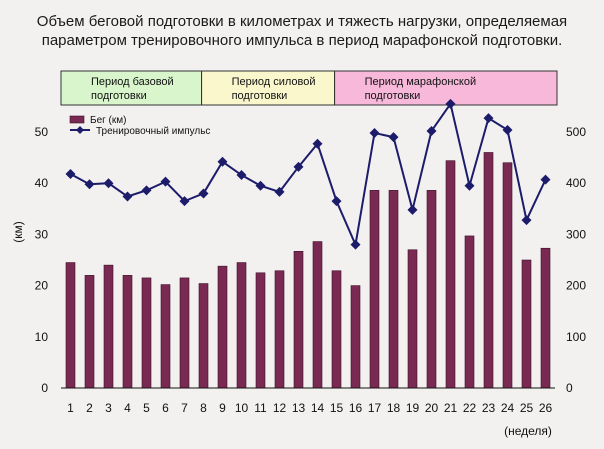  I want to click on legend-bar-label: Бег (км), so click(108, 120).